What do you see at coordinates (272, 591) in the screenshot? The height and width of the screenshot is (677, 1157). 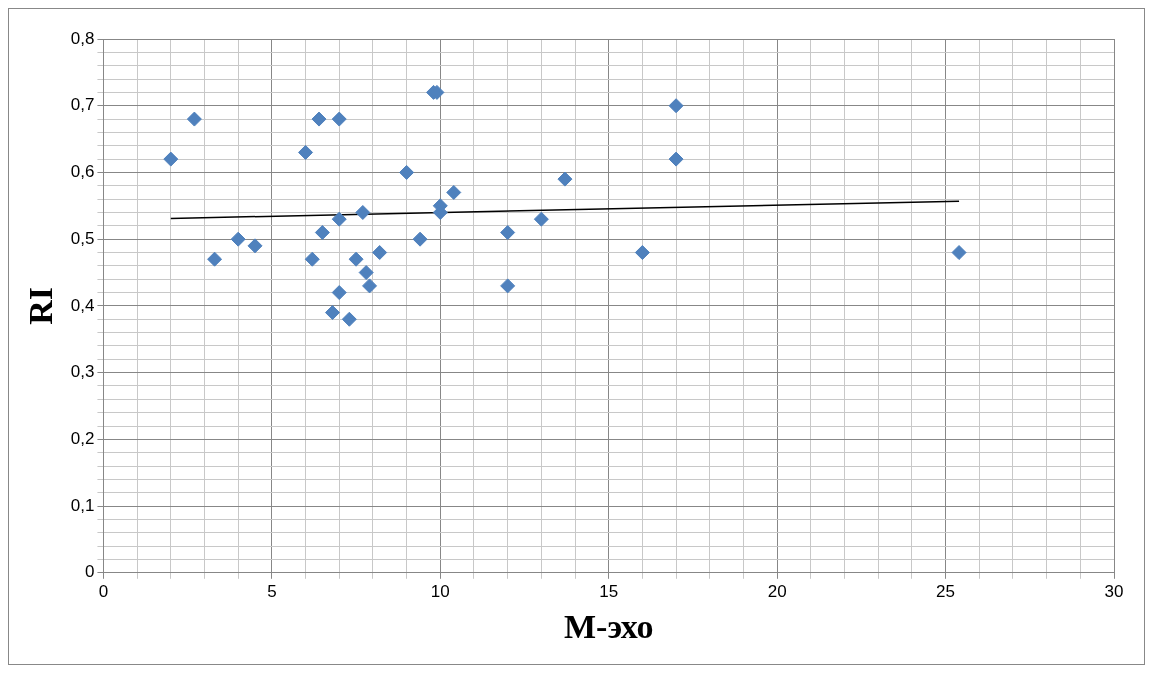 I see `x-tick-label: 5` at bounding box center [272, 591].